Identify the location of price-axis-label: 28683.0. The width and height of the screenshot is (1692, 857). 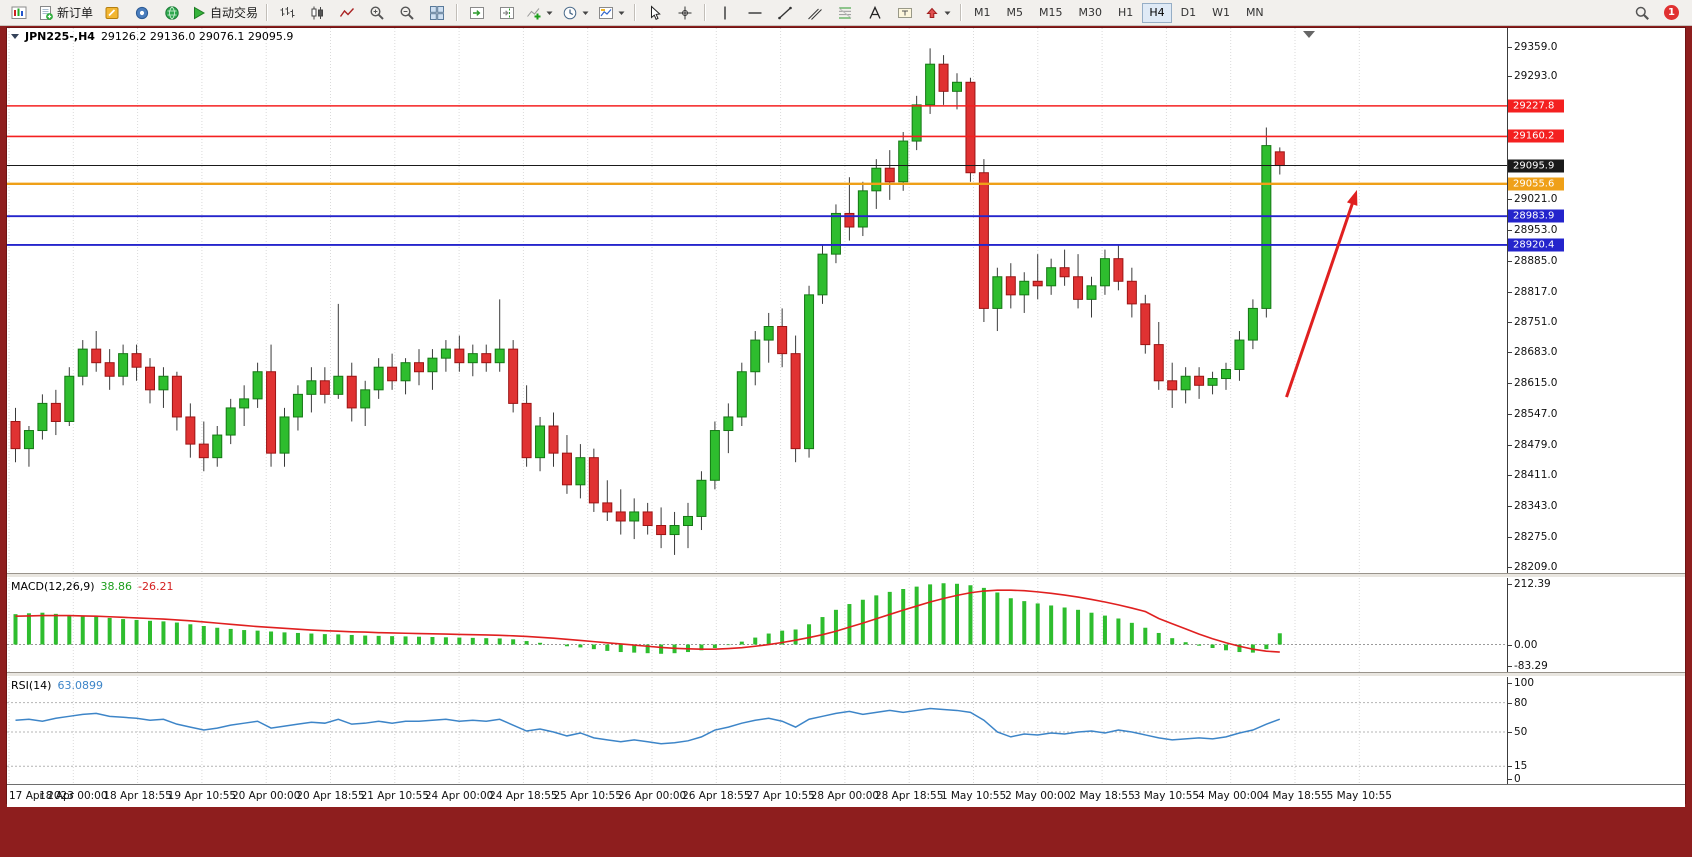
(1532, 352).